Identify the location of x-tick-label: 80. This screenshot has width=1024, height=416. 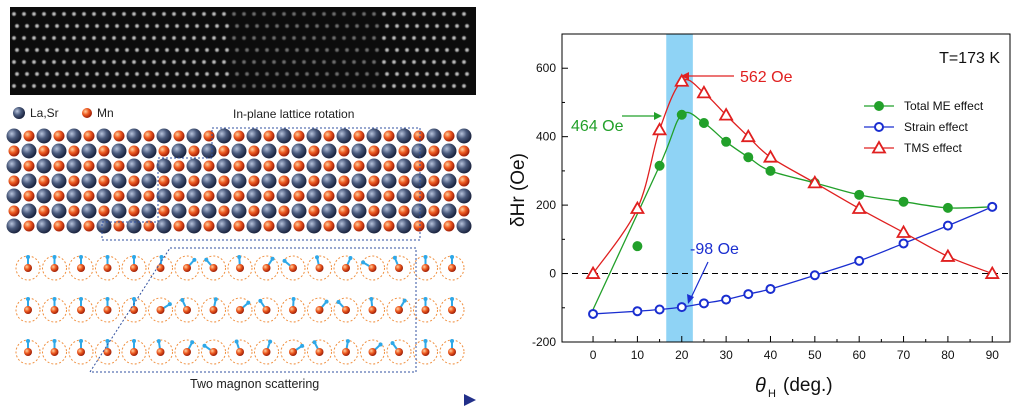
(948, 355).